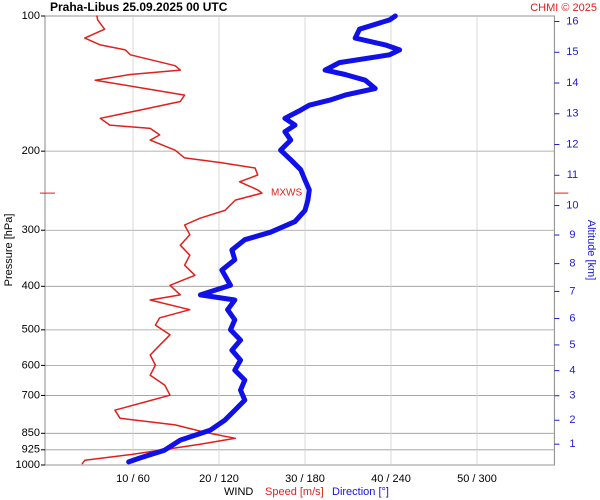 The image size is (600, 500). I want to click on y2-tick-label: 11, so click(572, 175).